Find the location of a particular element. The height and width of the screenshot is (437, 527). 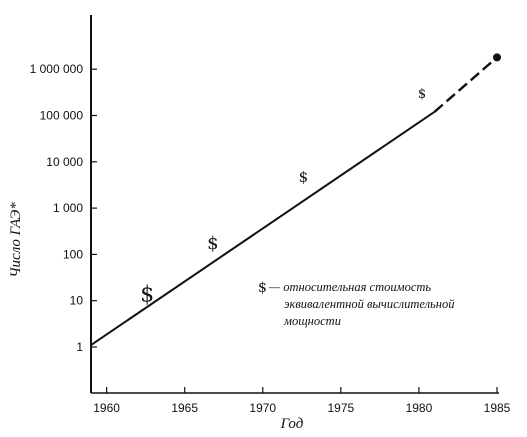

x-tick-label: 1975 is located at coordinates (340, 408).